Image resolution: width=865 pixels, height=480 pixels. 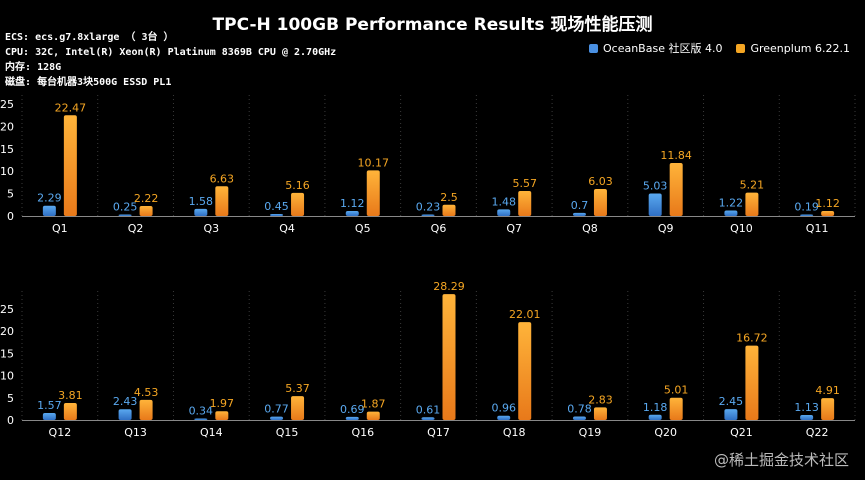 I want to click on bar-oceanbase-q8, so click(x=579, y=214).